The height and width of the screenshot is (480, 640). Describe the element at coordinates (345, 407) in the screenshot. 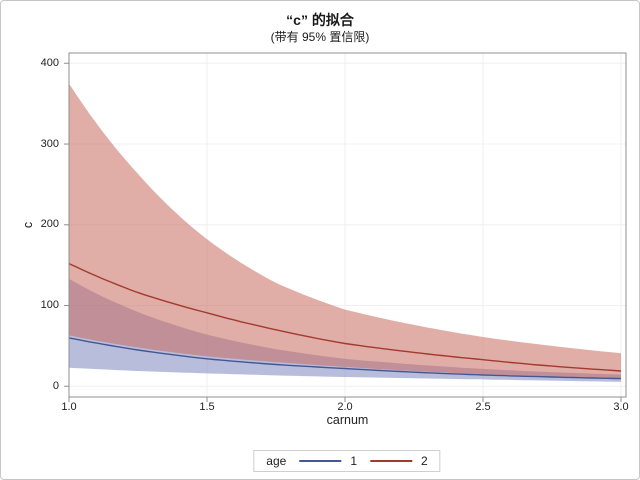

I see `x-tick-label: 2.0` at that location.